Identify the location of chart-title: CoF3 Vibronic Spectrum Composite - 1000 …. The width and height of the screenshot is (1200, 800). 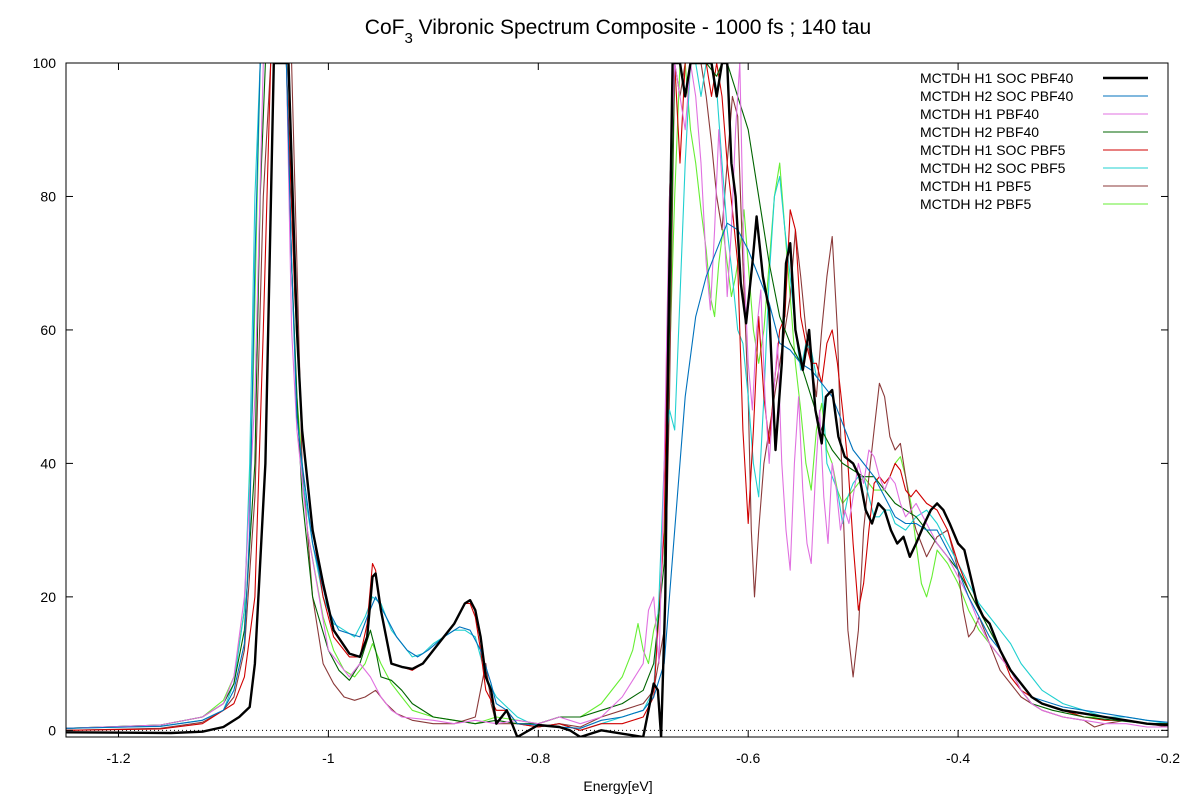
(618, 31).